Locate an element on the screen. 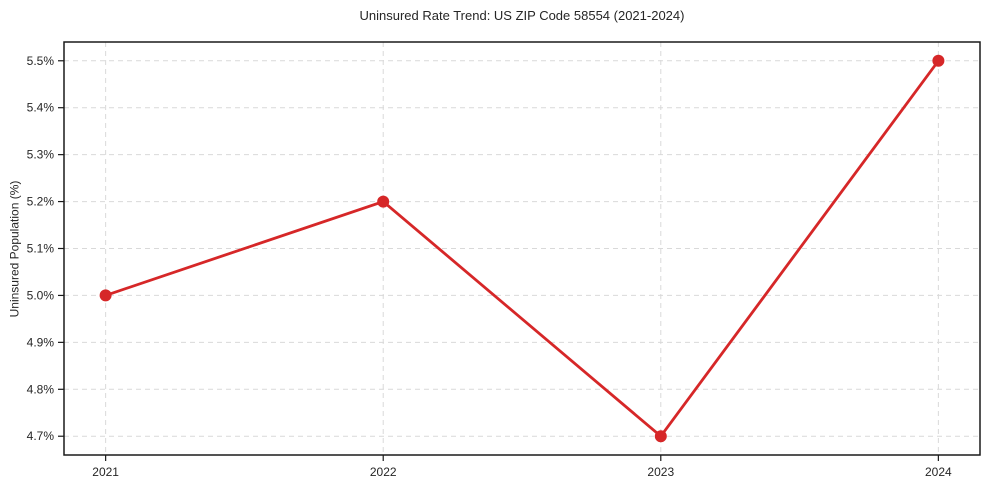 The height and width of the screenshot is (490, 989). x-tick-label: 2024 is located at coordinates (938, 472).